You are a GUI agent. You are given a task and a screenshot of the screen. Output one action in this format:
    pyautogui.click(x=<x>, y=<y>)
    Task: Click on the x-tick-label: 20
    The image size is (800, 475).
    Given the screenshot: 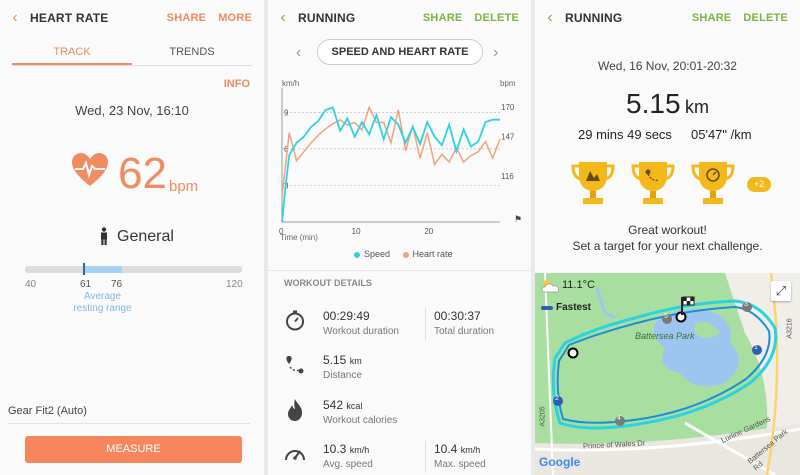 What is the action you would take?
    pyautogui.click(x=428, y=231)
    